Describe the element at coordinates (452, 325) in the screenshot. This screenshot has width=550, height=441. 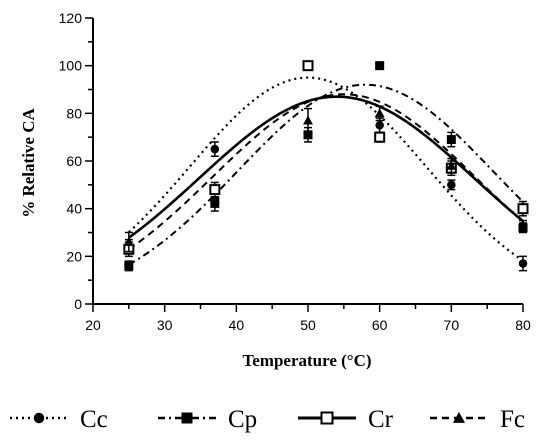
I see `x-tick-label: 70` at that location.